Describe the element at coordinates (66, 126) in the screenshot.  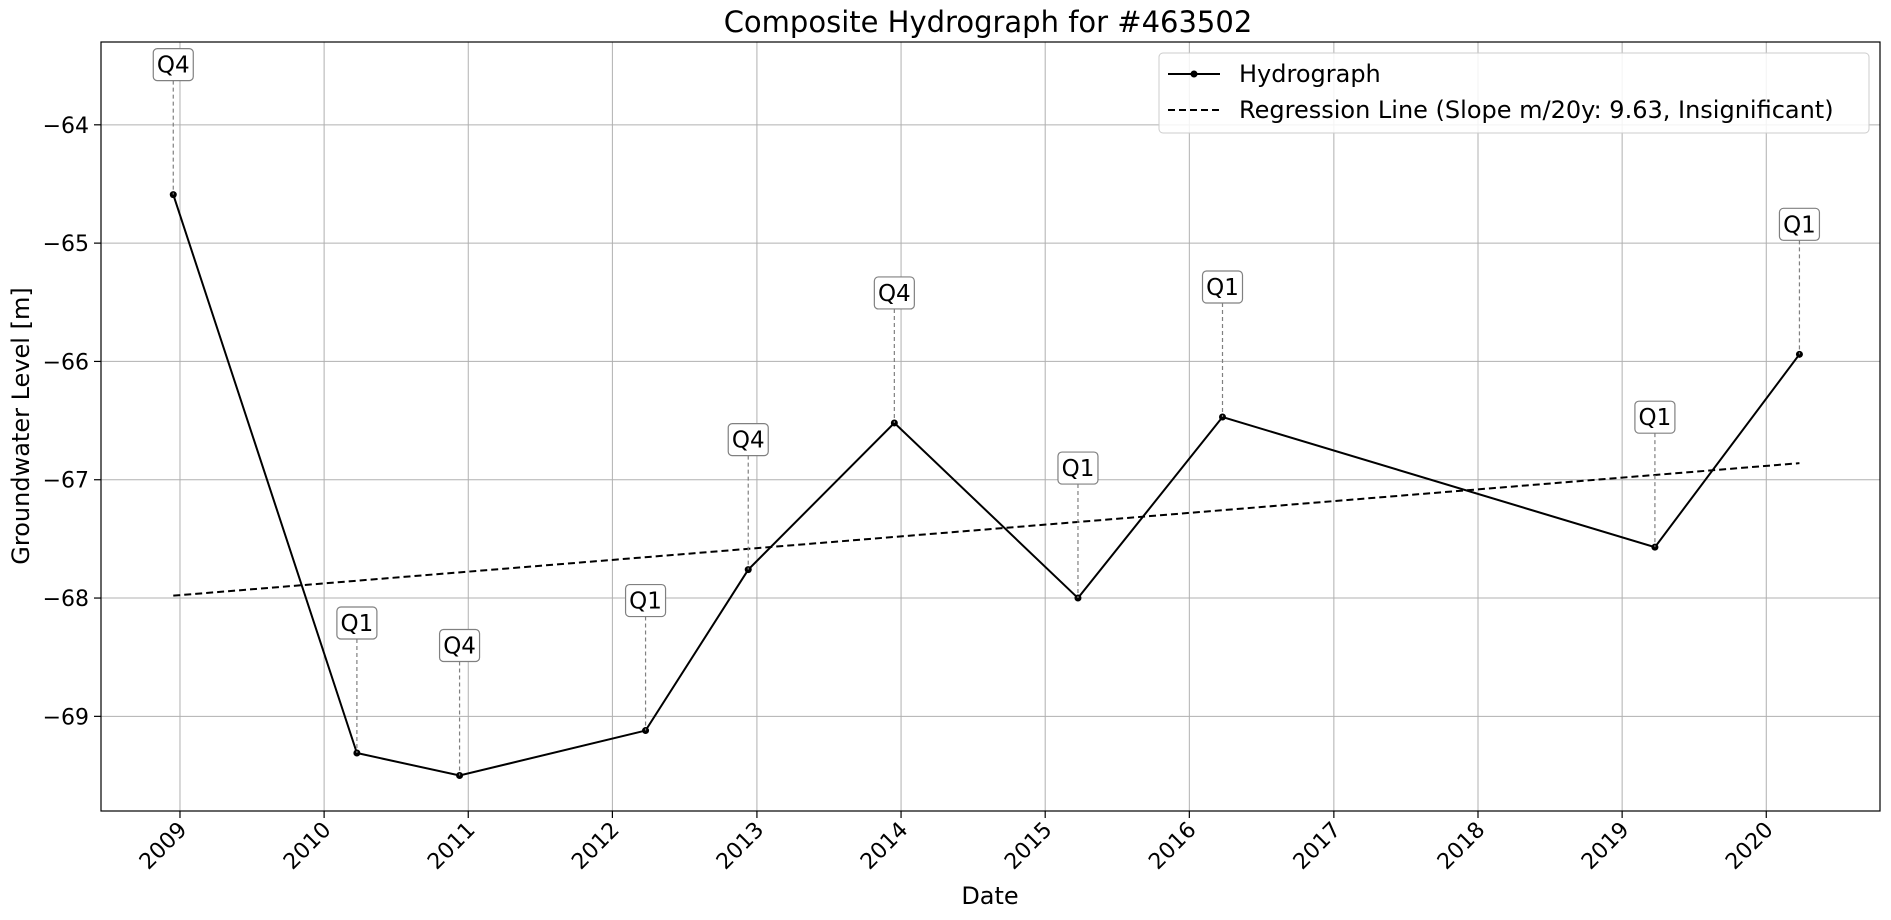
I see `y-tick-label: −64` at that location.